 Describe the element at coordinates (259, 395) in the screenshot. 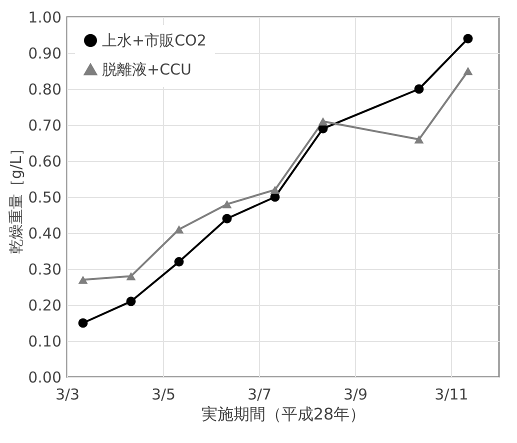

I see `x-tick-label: 3/7` at that location.